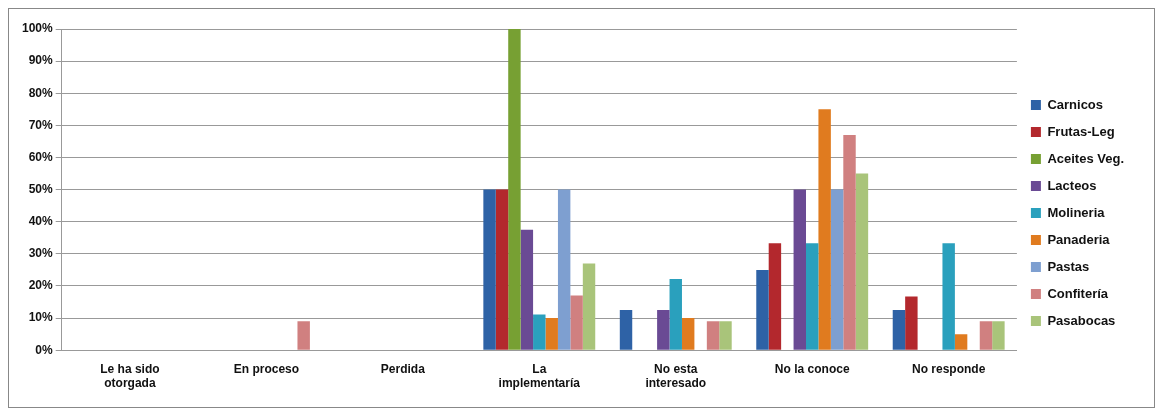 The width and height of the screenshot is (1163, 416). I want to click on y-tick-label: 70%, so click(41, 124).